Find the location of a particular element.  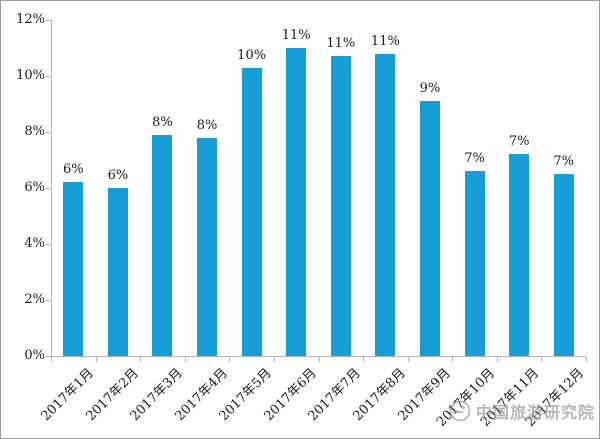

y-axis-tick-label: 2% is located at coordinates (34, 299).